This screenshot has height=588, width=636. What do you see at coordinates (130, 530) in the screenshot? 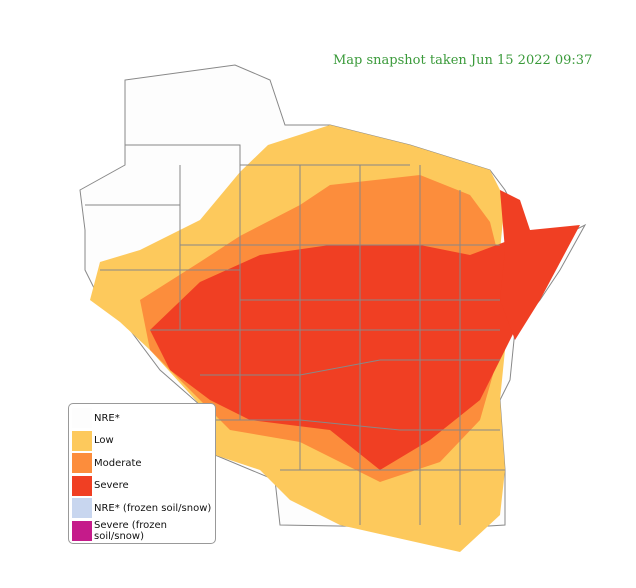
I see `legend-label: Severe (frozen soil/snow)` at bounding box center [130, 530].